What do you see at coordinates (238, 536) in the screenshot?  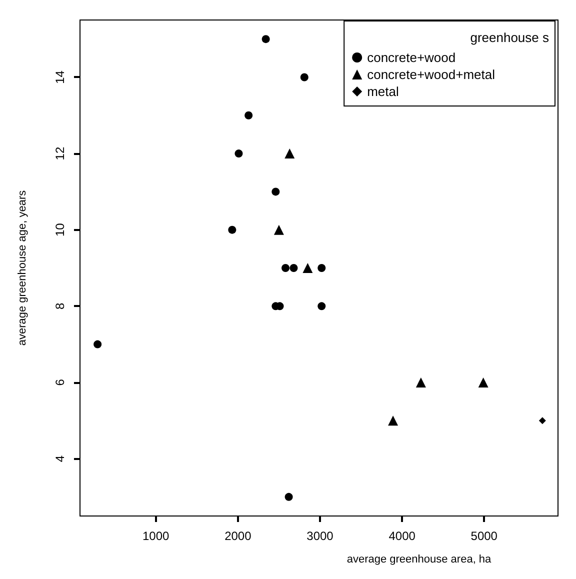 I see `x-tick-label: 2000` at bounding box center [238, 536].